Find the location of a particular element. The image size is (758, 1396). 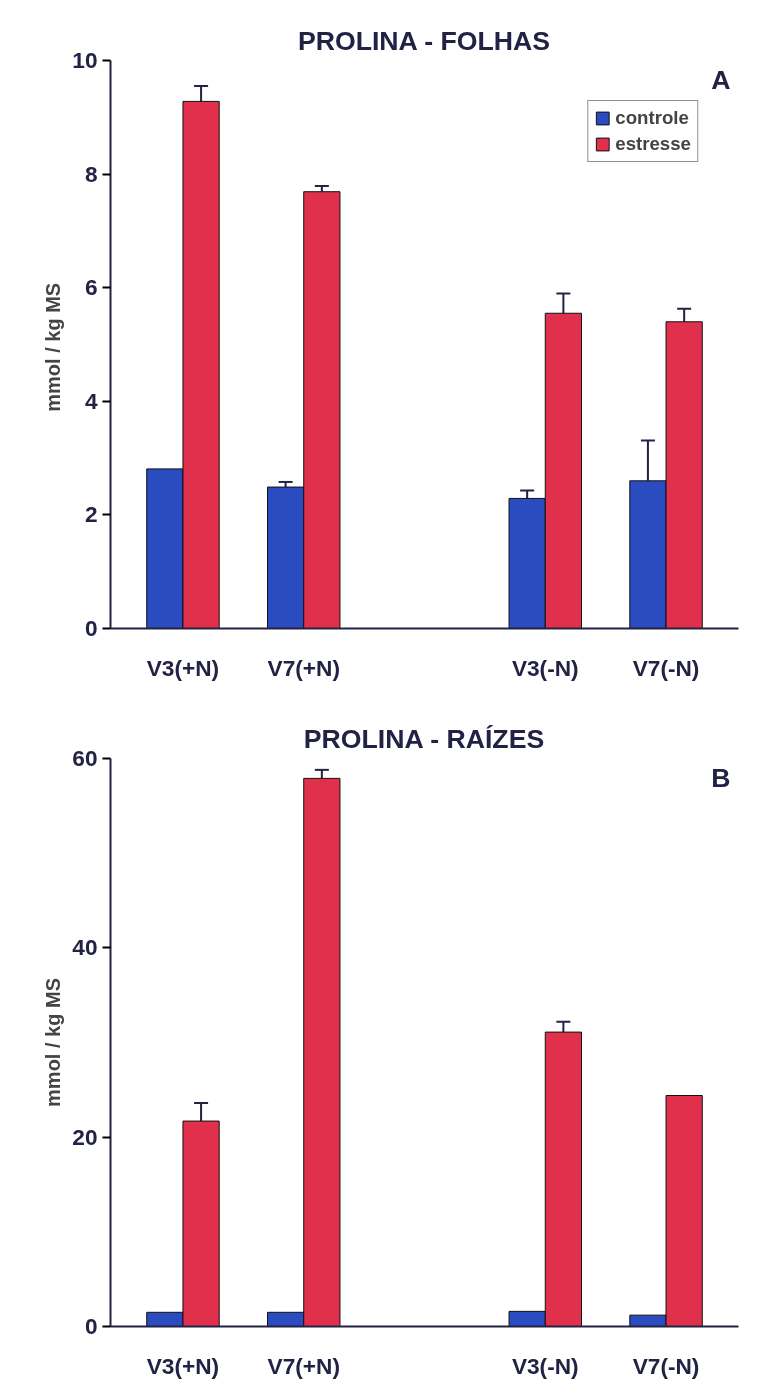

y-tick-label: 40 is located at coordinates (85, 947).